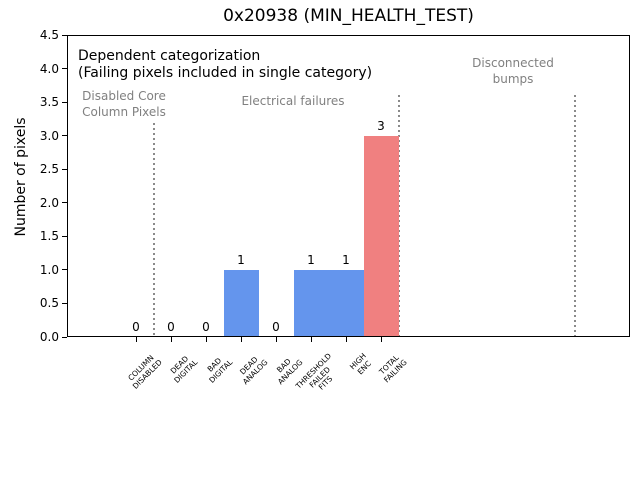 The image size is (640, 480). Describe the element at coordinates (49, 269) in the screenshot. I see `y-tick-label: 1.0` at that location.